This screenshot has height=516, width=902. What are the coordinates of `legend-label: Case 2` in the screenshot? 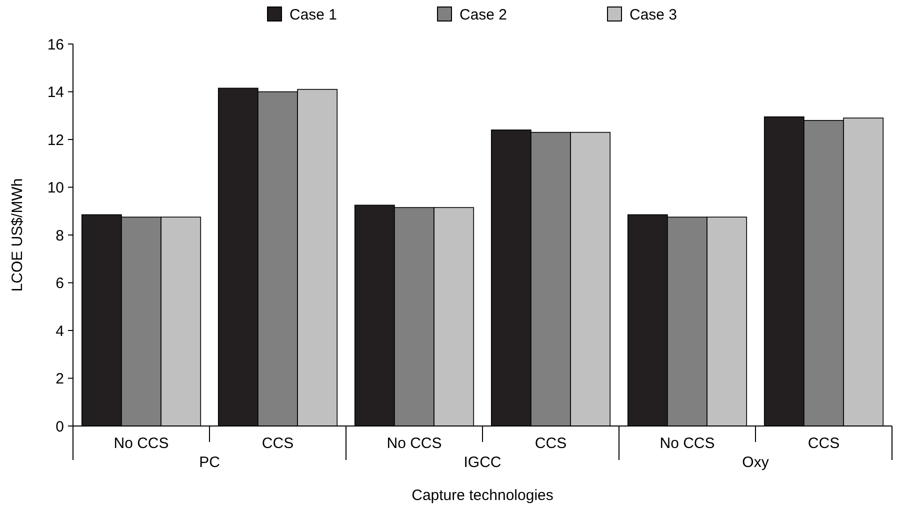 It's located at (484, 15).